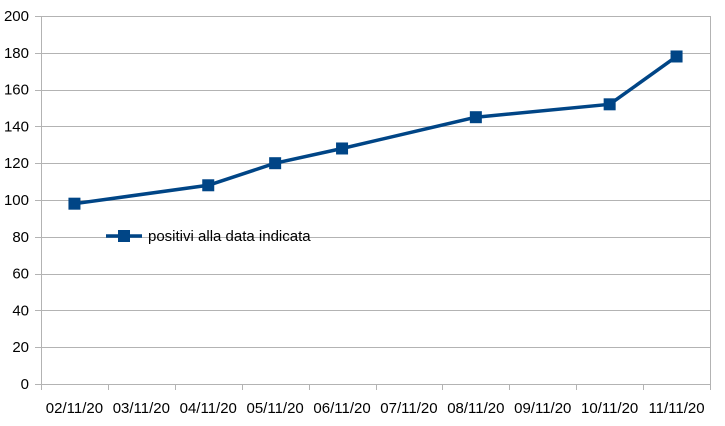 The image size is (725, 426). What do you see at coordinates (275, 408) in the screenshot?
I see `x-tick-label: 05/11/20` at bounding box center [275, 408].